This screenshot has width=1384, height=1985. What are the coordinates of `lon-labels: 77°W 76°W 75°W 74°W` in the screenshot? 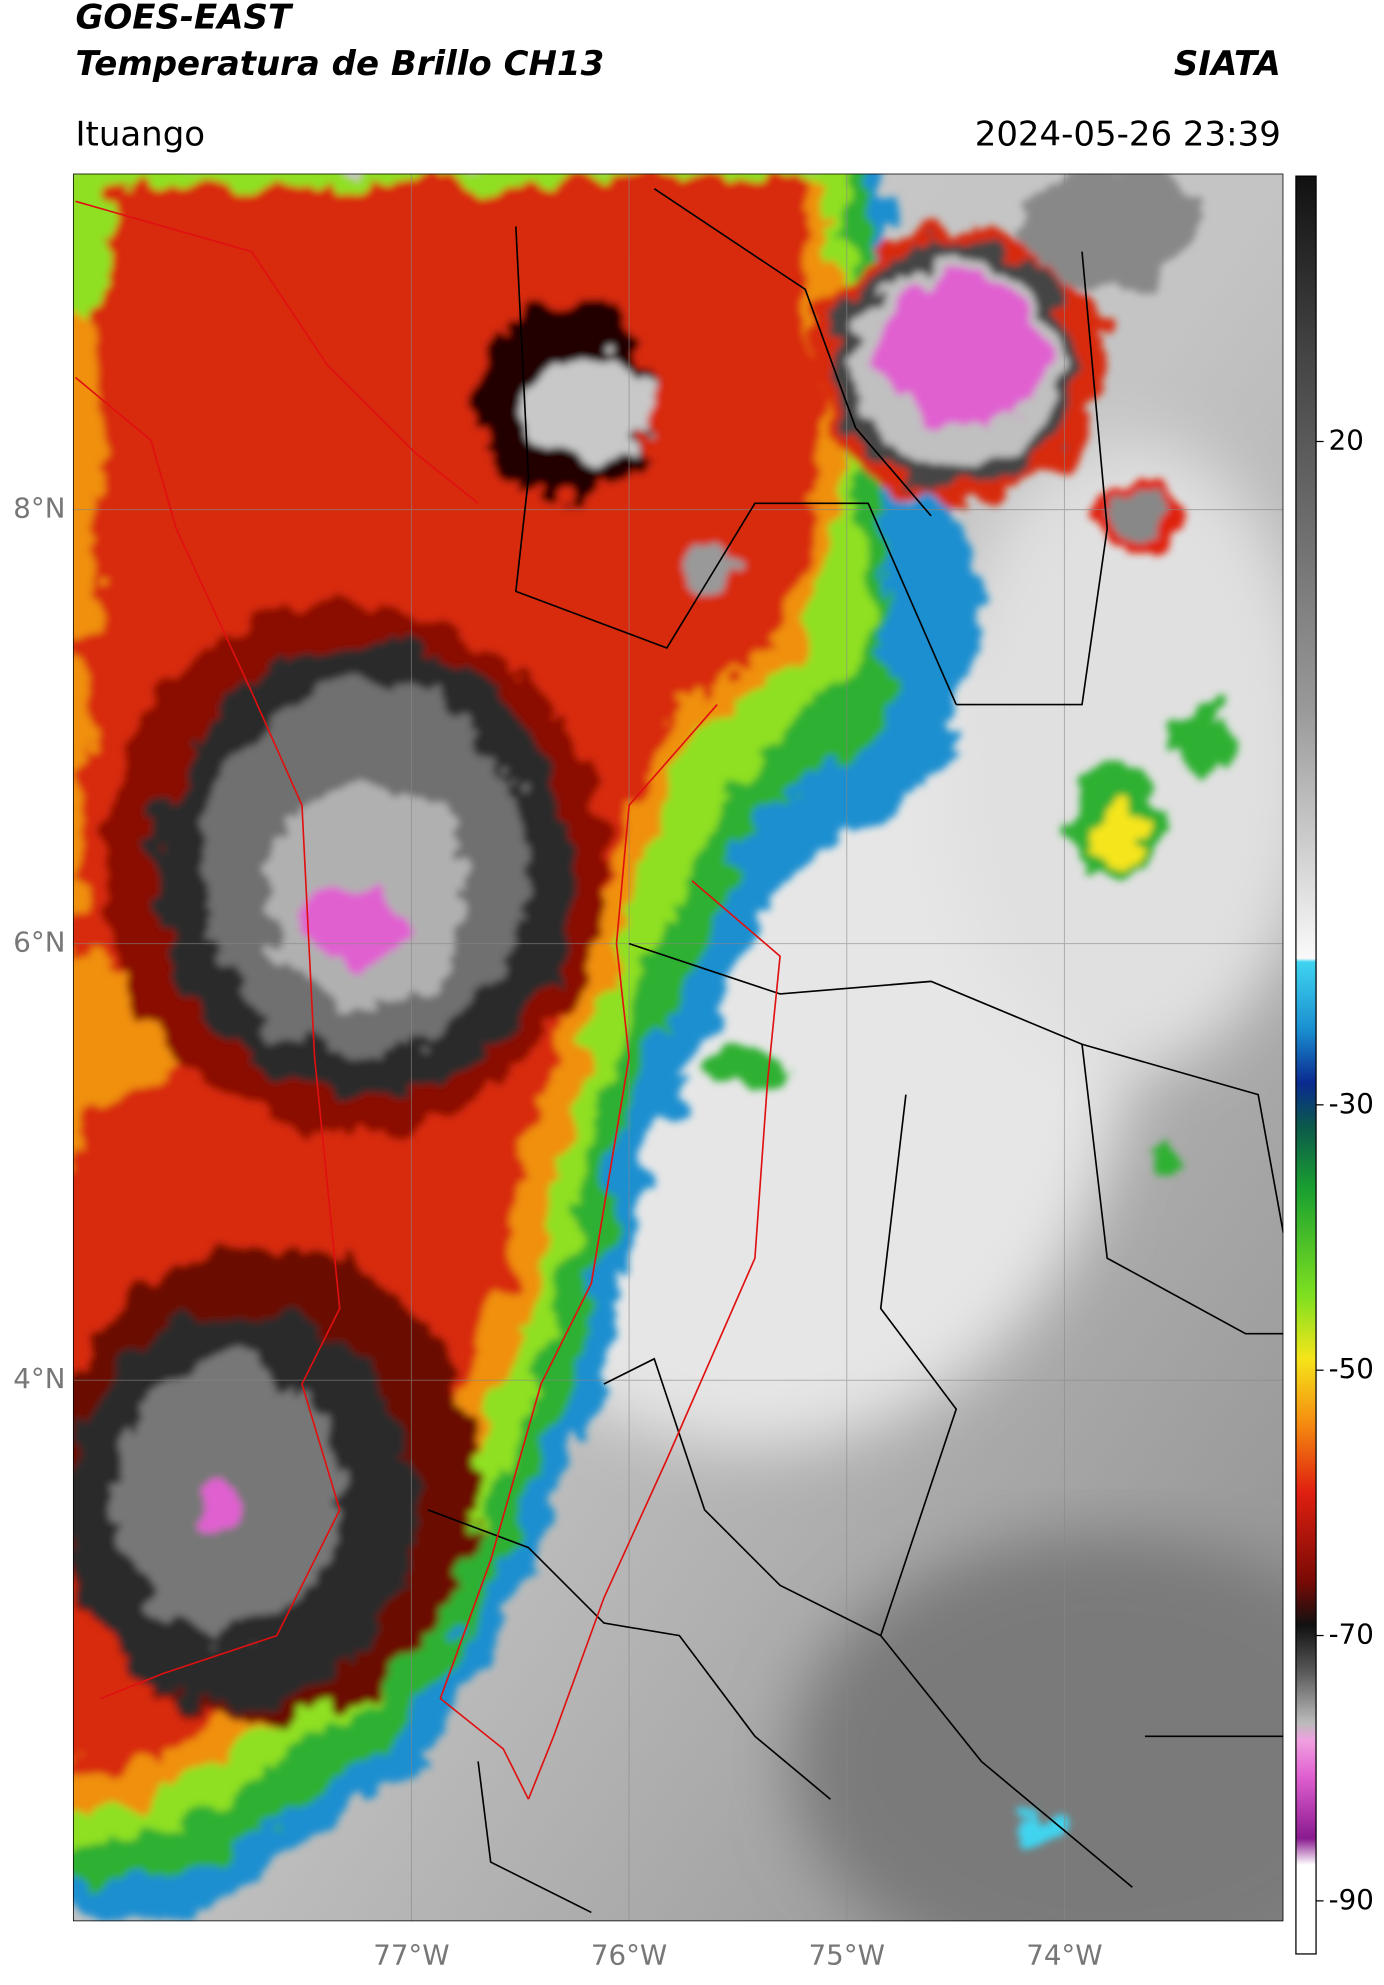 It's located at (737, 1954).